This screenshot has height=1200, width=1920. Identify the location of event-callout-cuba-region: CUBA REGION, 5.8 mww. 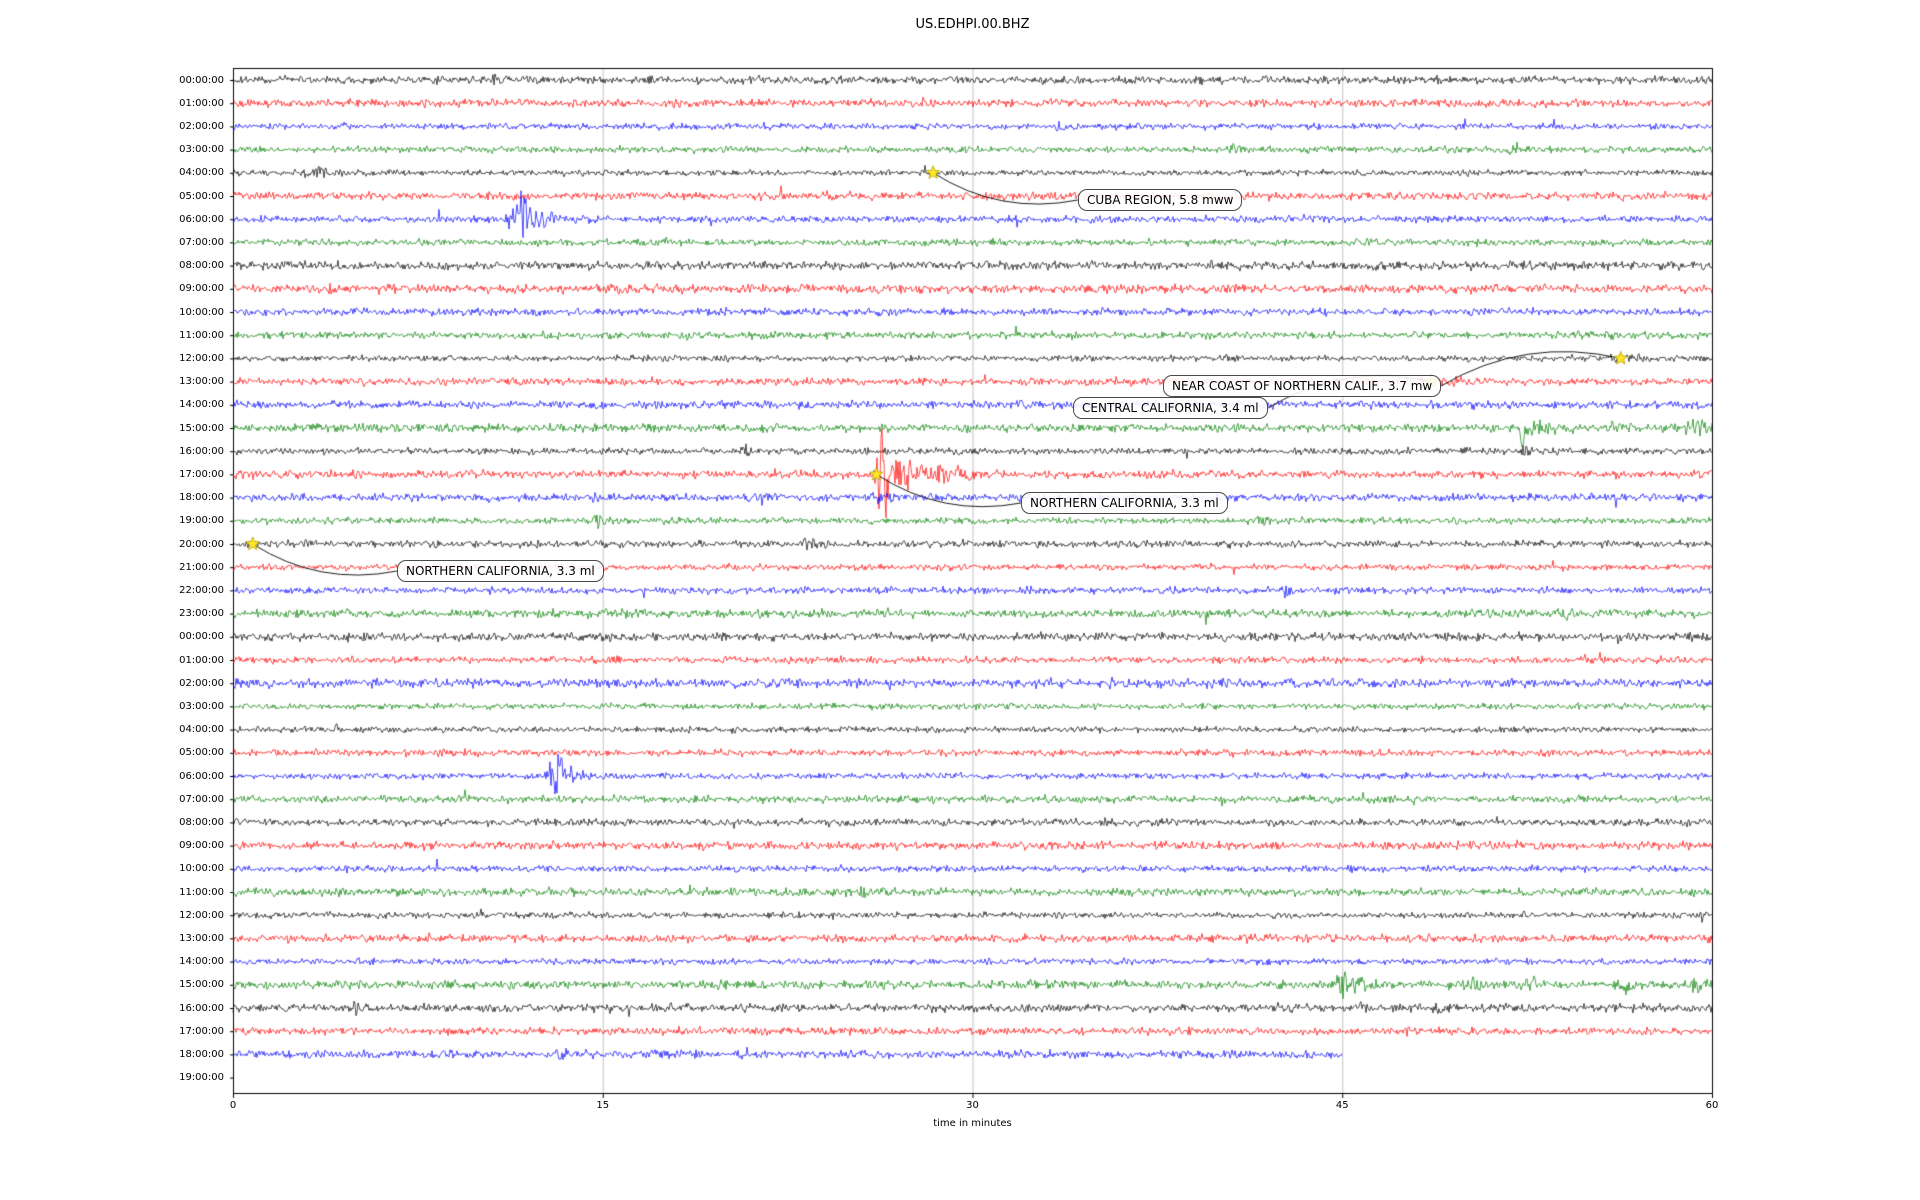
(1160, 200).